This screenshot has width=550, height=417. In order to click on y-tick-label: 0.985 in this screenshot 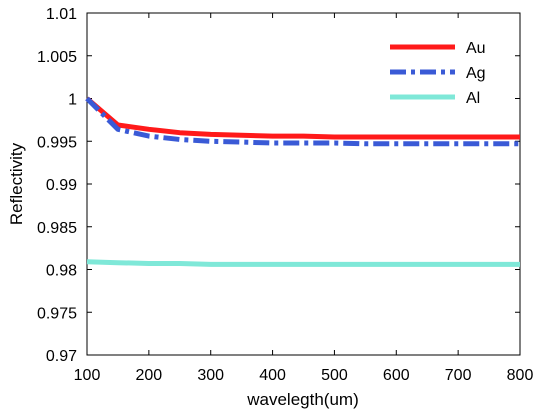, I will do `click(57, 228)`.